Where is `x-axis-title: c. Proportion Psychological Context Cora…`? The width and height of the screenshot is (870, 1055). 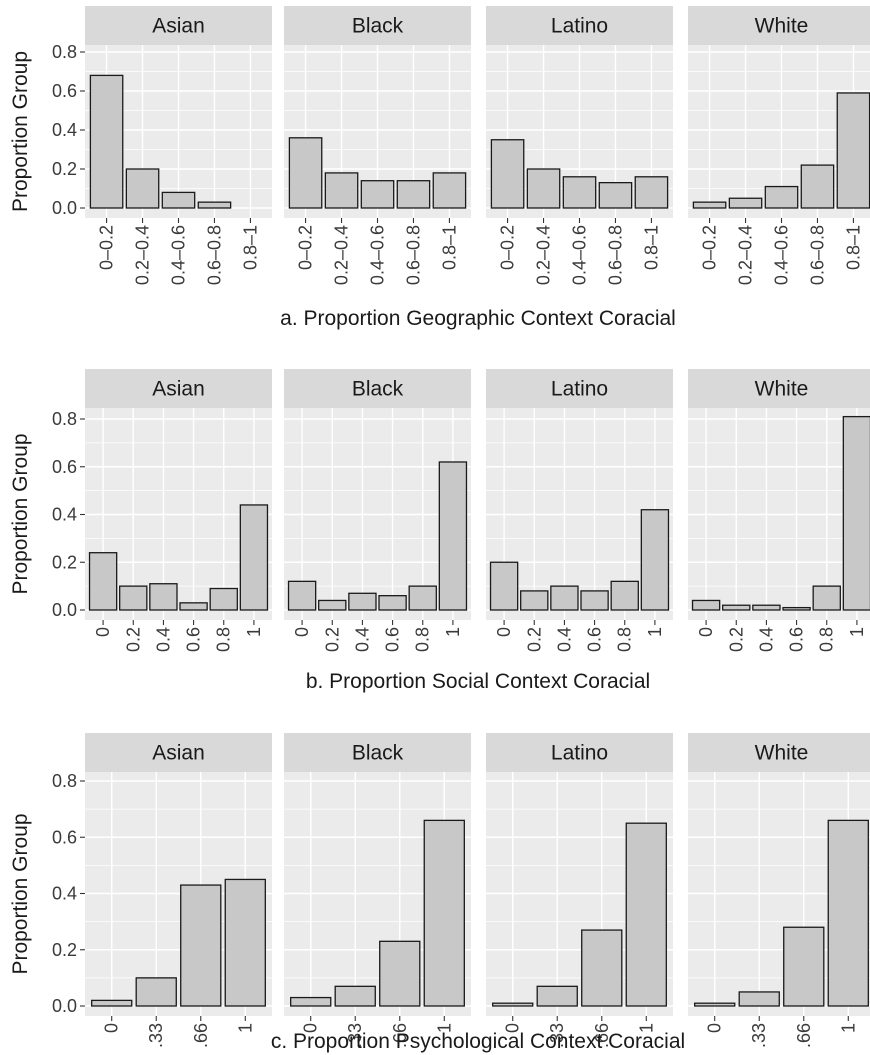
x-axis-title: c. Proportion Psychological Context Cora… is located at coordinates (478, 1041).